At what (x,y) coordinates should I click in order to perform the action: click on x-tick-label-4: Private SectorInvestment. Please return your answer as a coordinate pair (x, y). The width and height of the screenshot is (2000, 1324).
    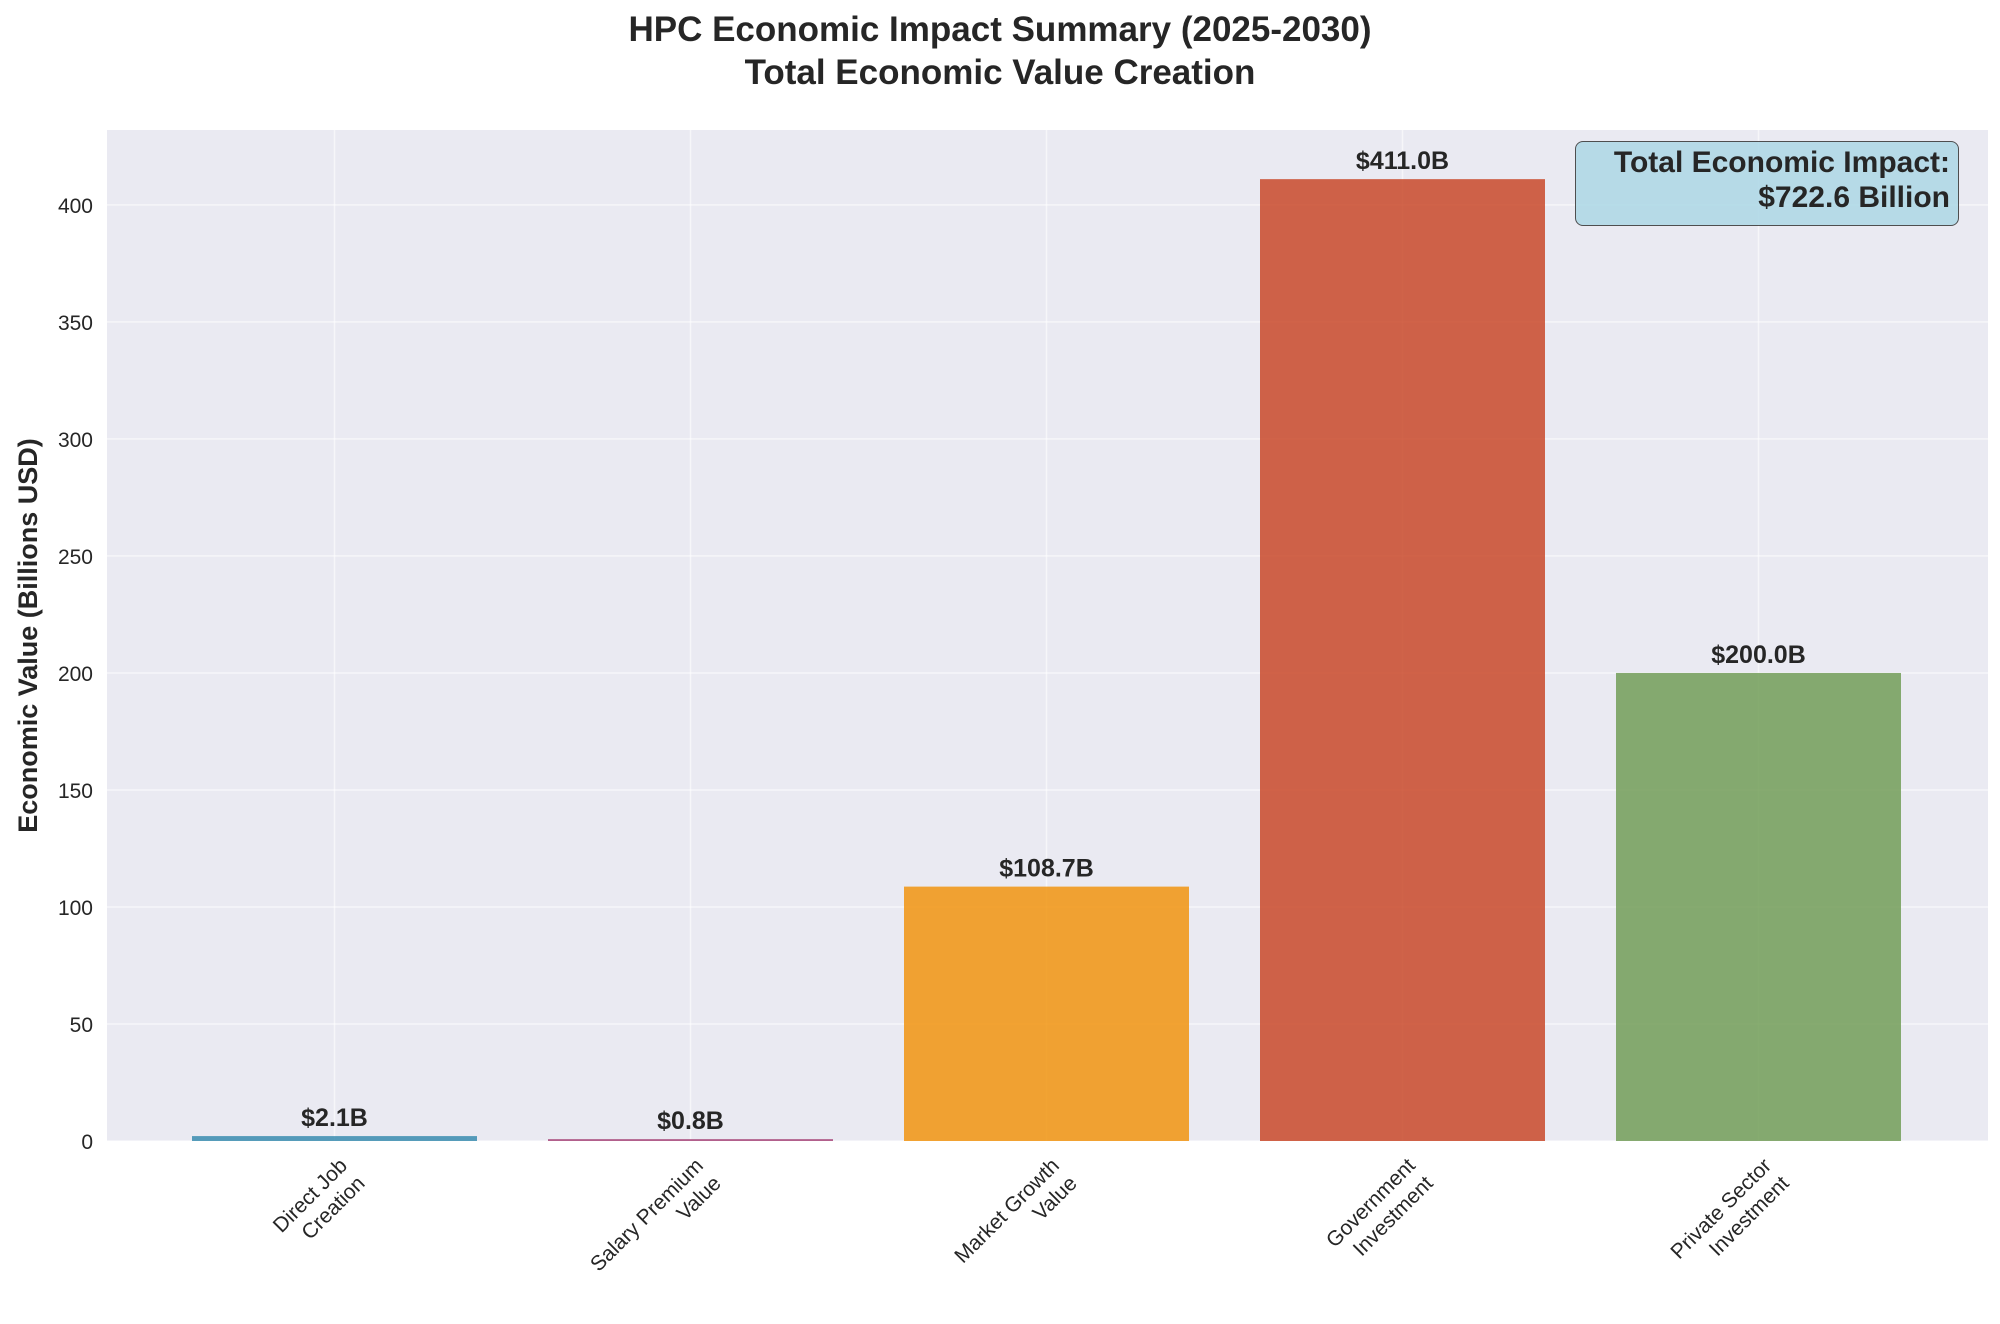
    Looking at the image, I should click on (1729, 1217).